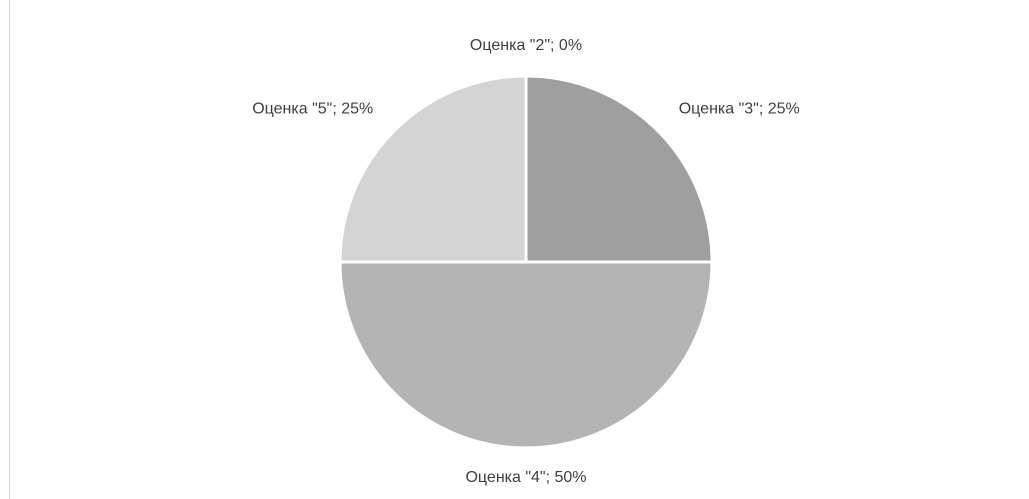  Describe the element at coordinates (739, 108) in the screenshot. I see `data-label: Оценка "3"; 25%` at that location.